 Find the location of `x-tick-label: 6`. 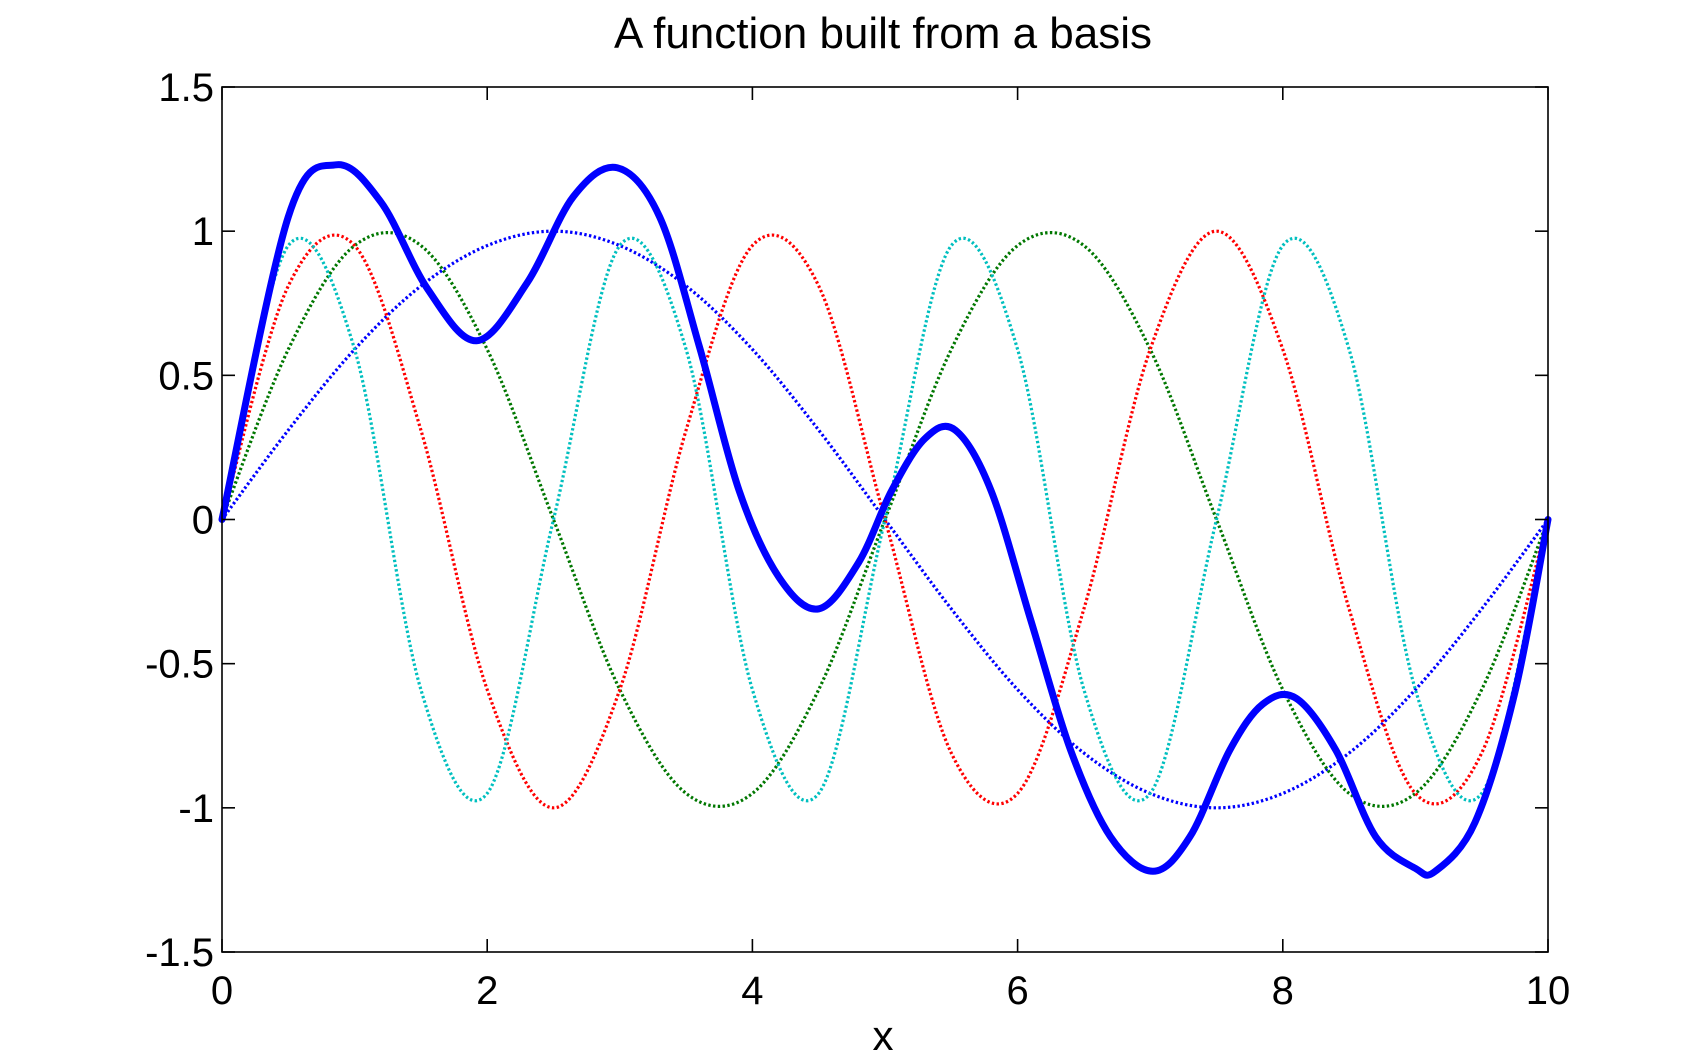

x-tick-label: 6 is located at coordinates (1017, 991).